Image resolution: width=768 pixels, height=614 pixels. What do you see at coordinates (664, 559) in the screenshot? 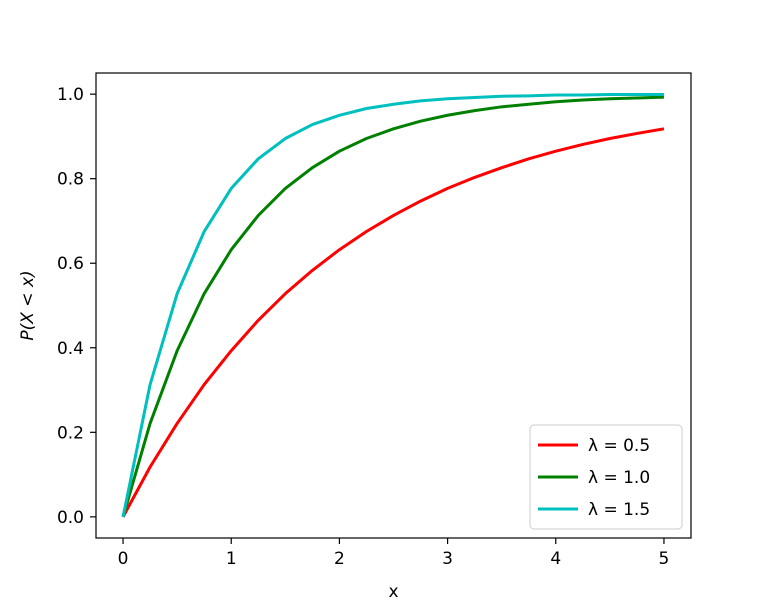
I see `x-tick-label: 5` at bounding box center [664, 559].